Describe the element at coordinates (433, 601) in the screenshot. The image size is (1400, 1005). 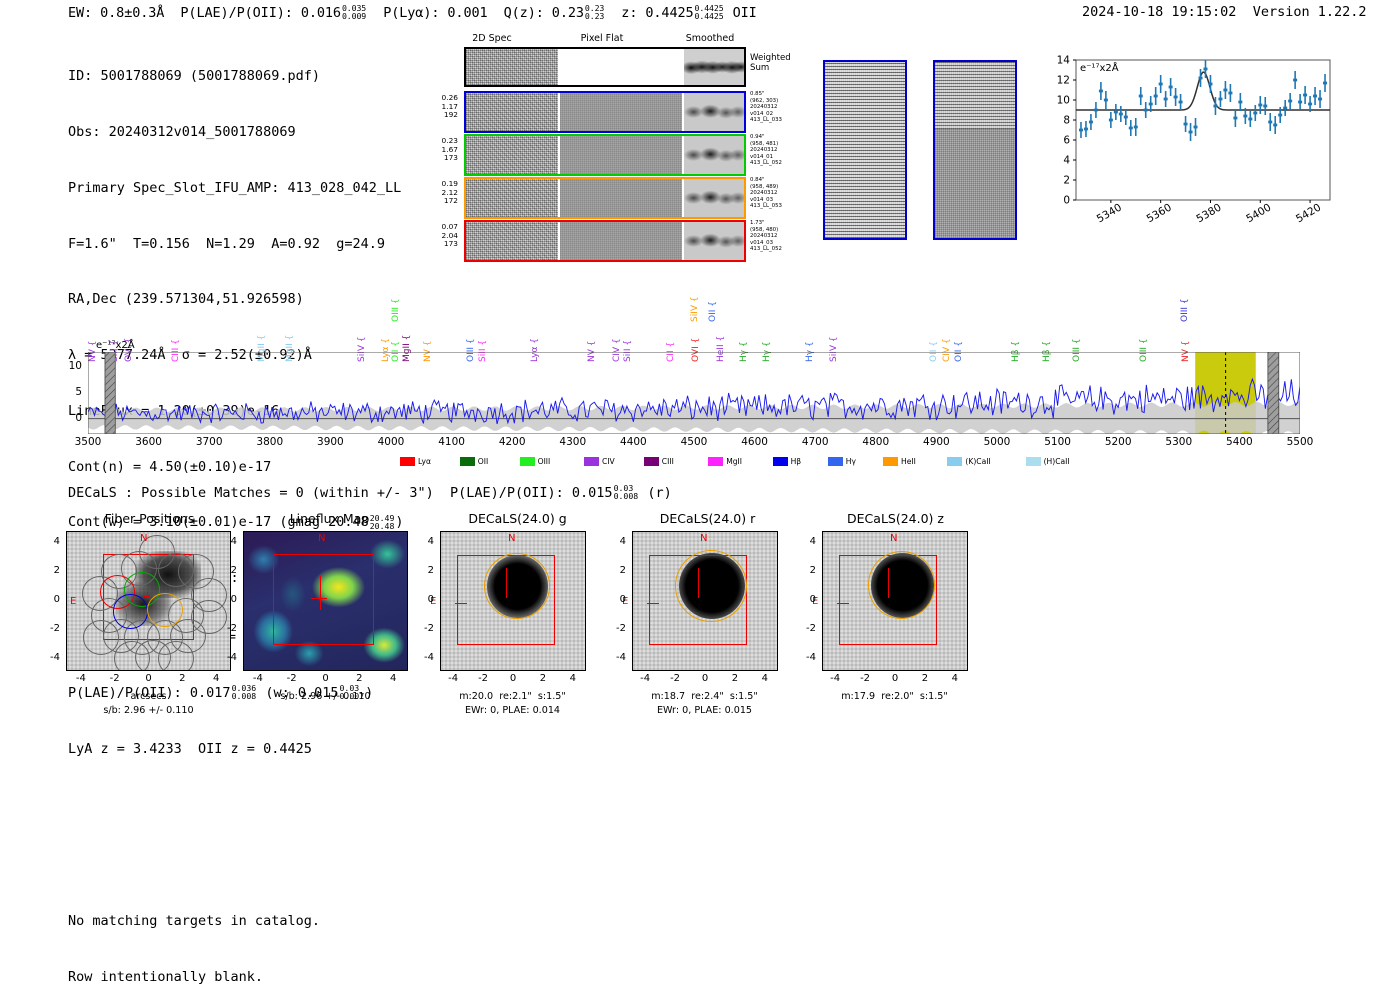
I see `compass-east-3: E` at that location.